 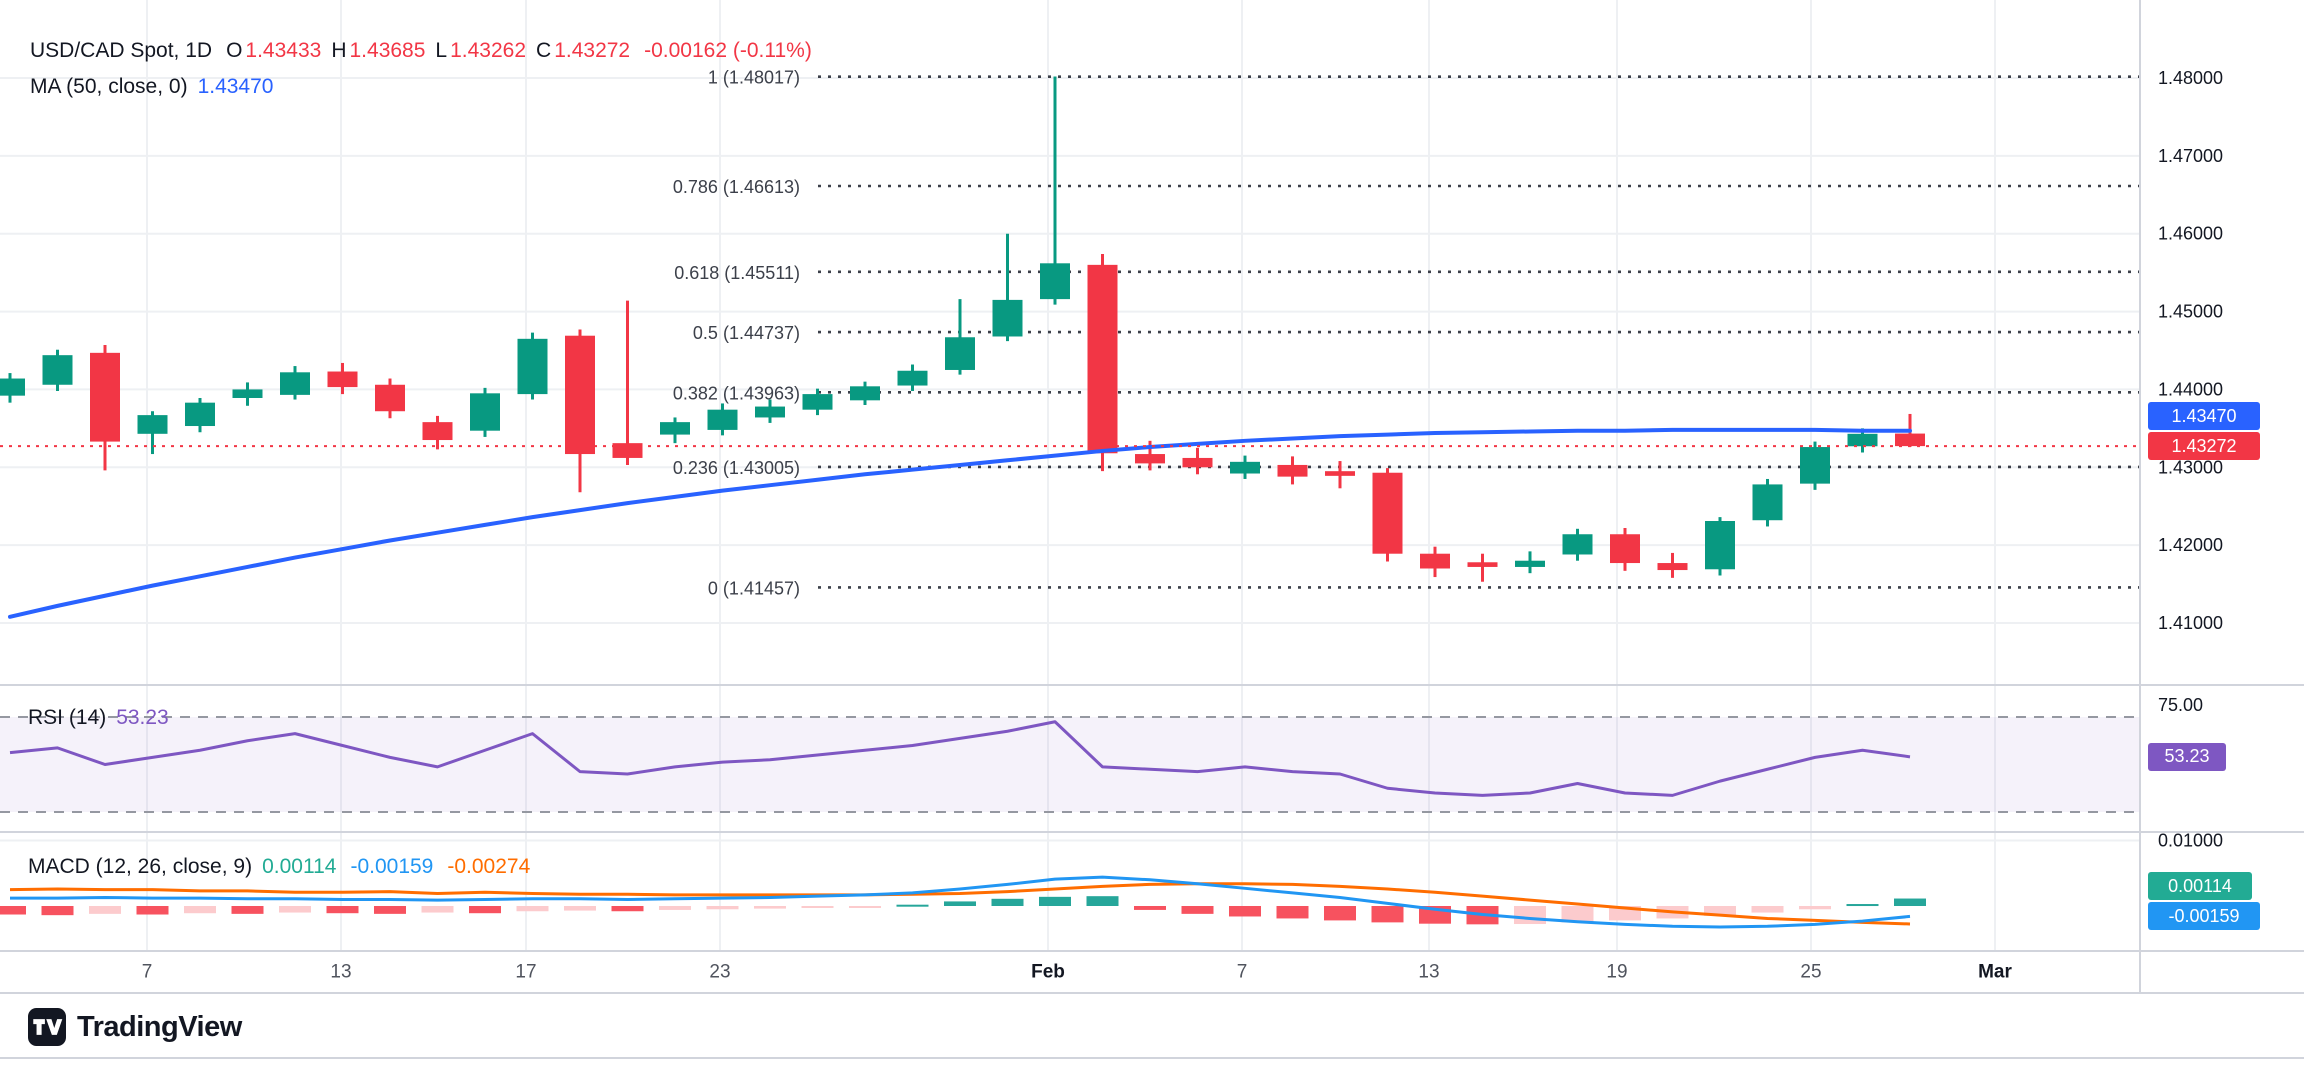 What do you see at coordinates (1077, 972) in the screenshot?
I see `time-axis: 7 13 17 23 Feb 7 13 19 25 Mar` at bounding box center [1077, 972].